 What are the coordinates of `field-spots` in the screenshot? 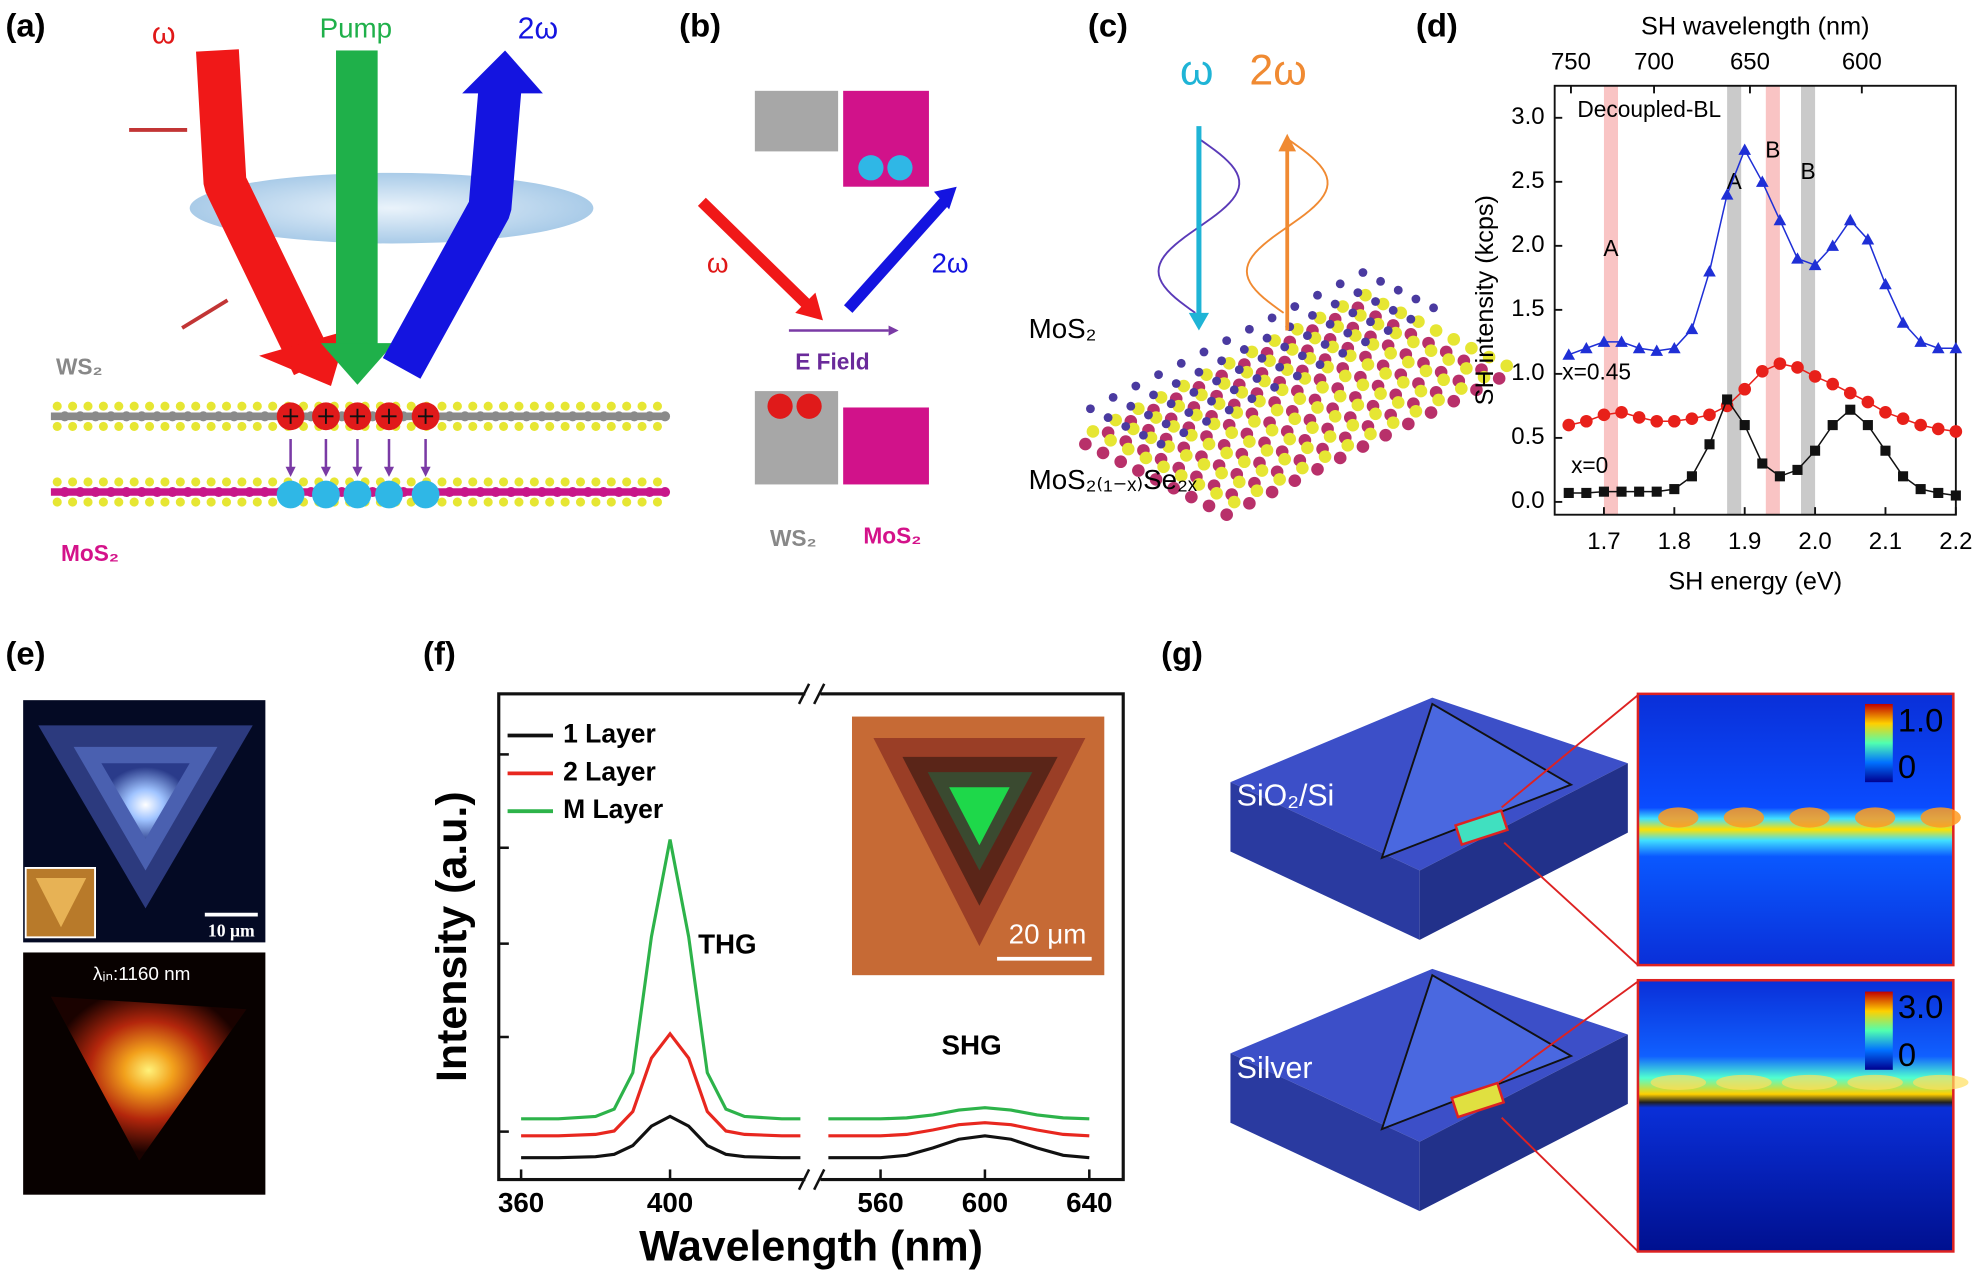 It's located at (1809, 948).